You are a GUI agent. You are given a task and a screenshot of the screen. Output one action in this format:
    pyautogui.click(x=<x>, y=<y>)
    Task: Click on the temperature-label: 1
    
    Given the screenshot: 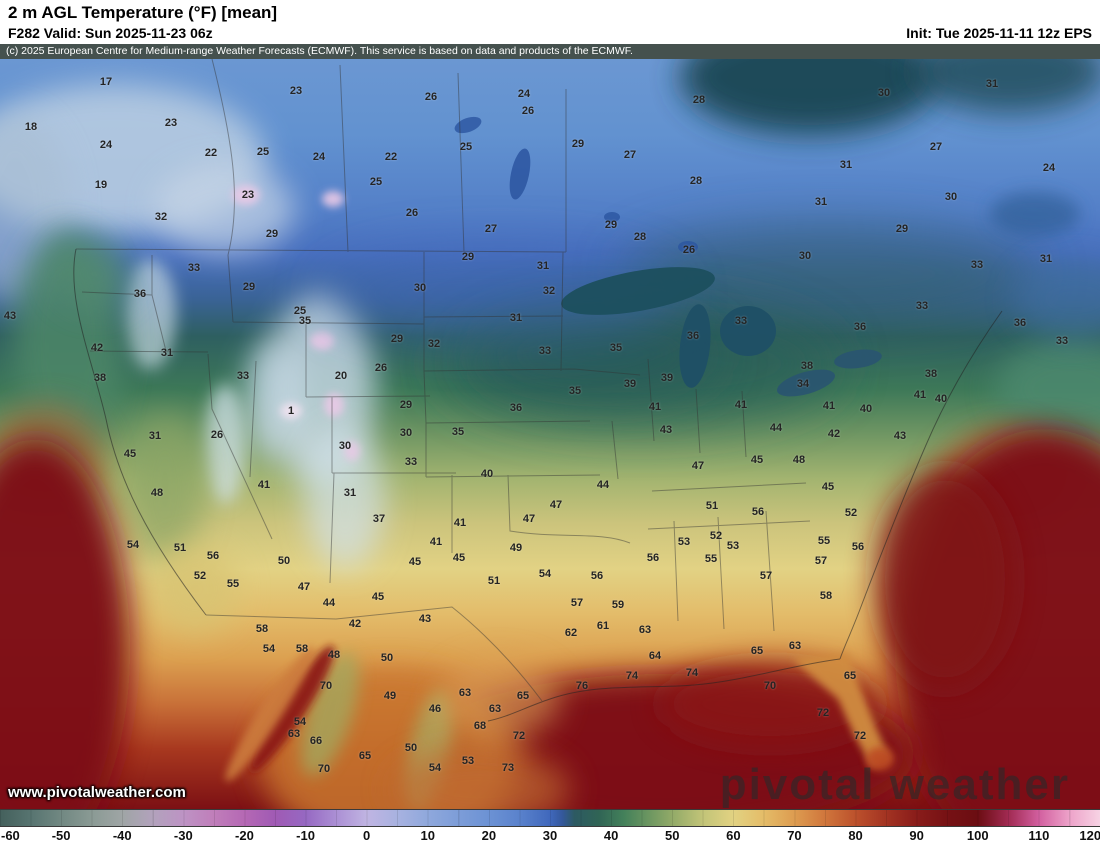 What is the action you would take?
    pyautogui.click(x=291, y=411)
    